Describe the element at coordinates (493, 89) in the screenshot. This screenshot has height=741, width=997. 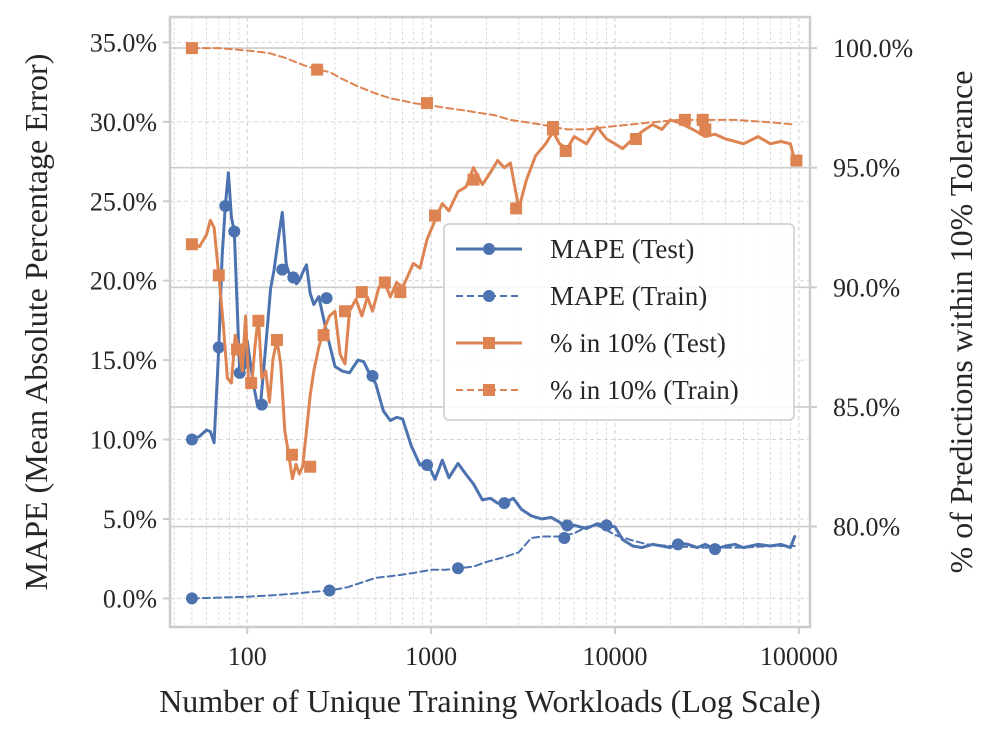
I see `series-line-in-10-train` at that location.